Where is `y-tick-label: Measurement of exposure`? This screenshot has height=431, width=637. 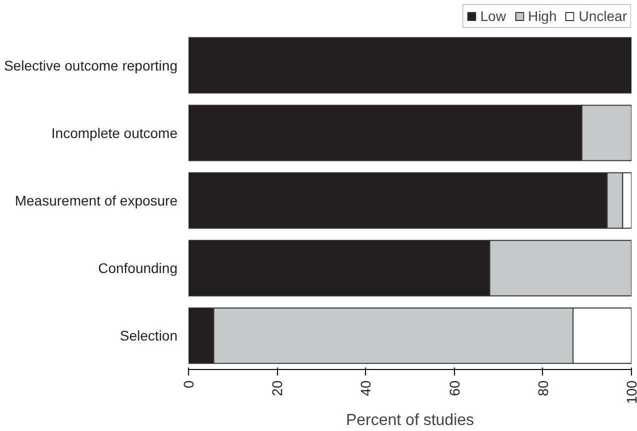
y-tick-label: Measurement of exposure is located at coordinates (96, 200).